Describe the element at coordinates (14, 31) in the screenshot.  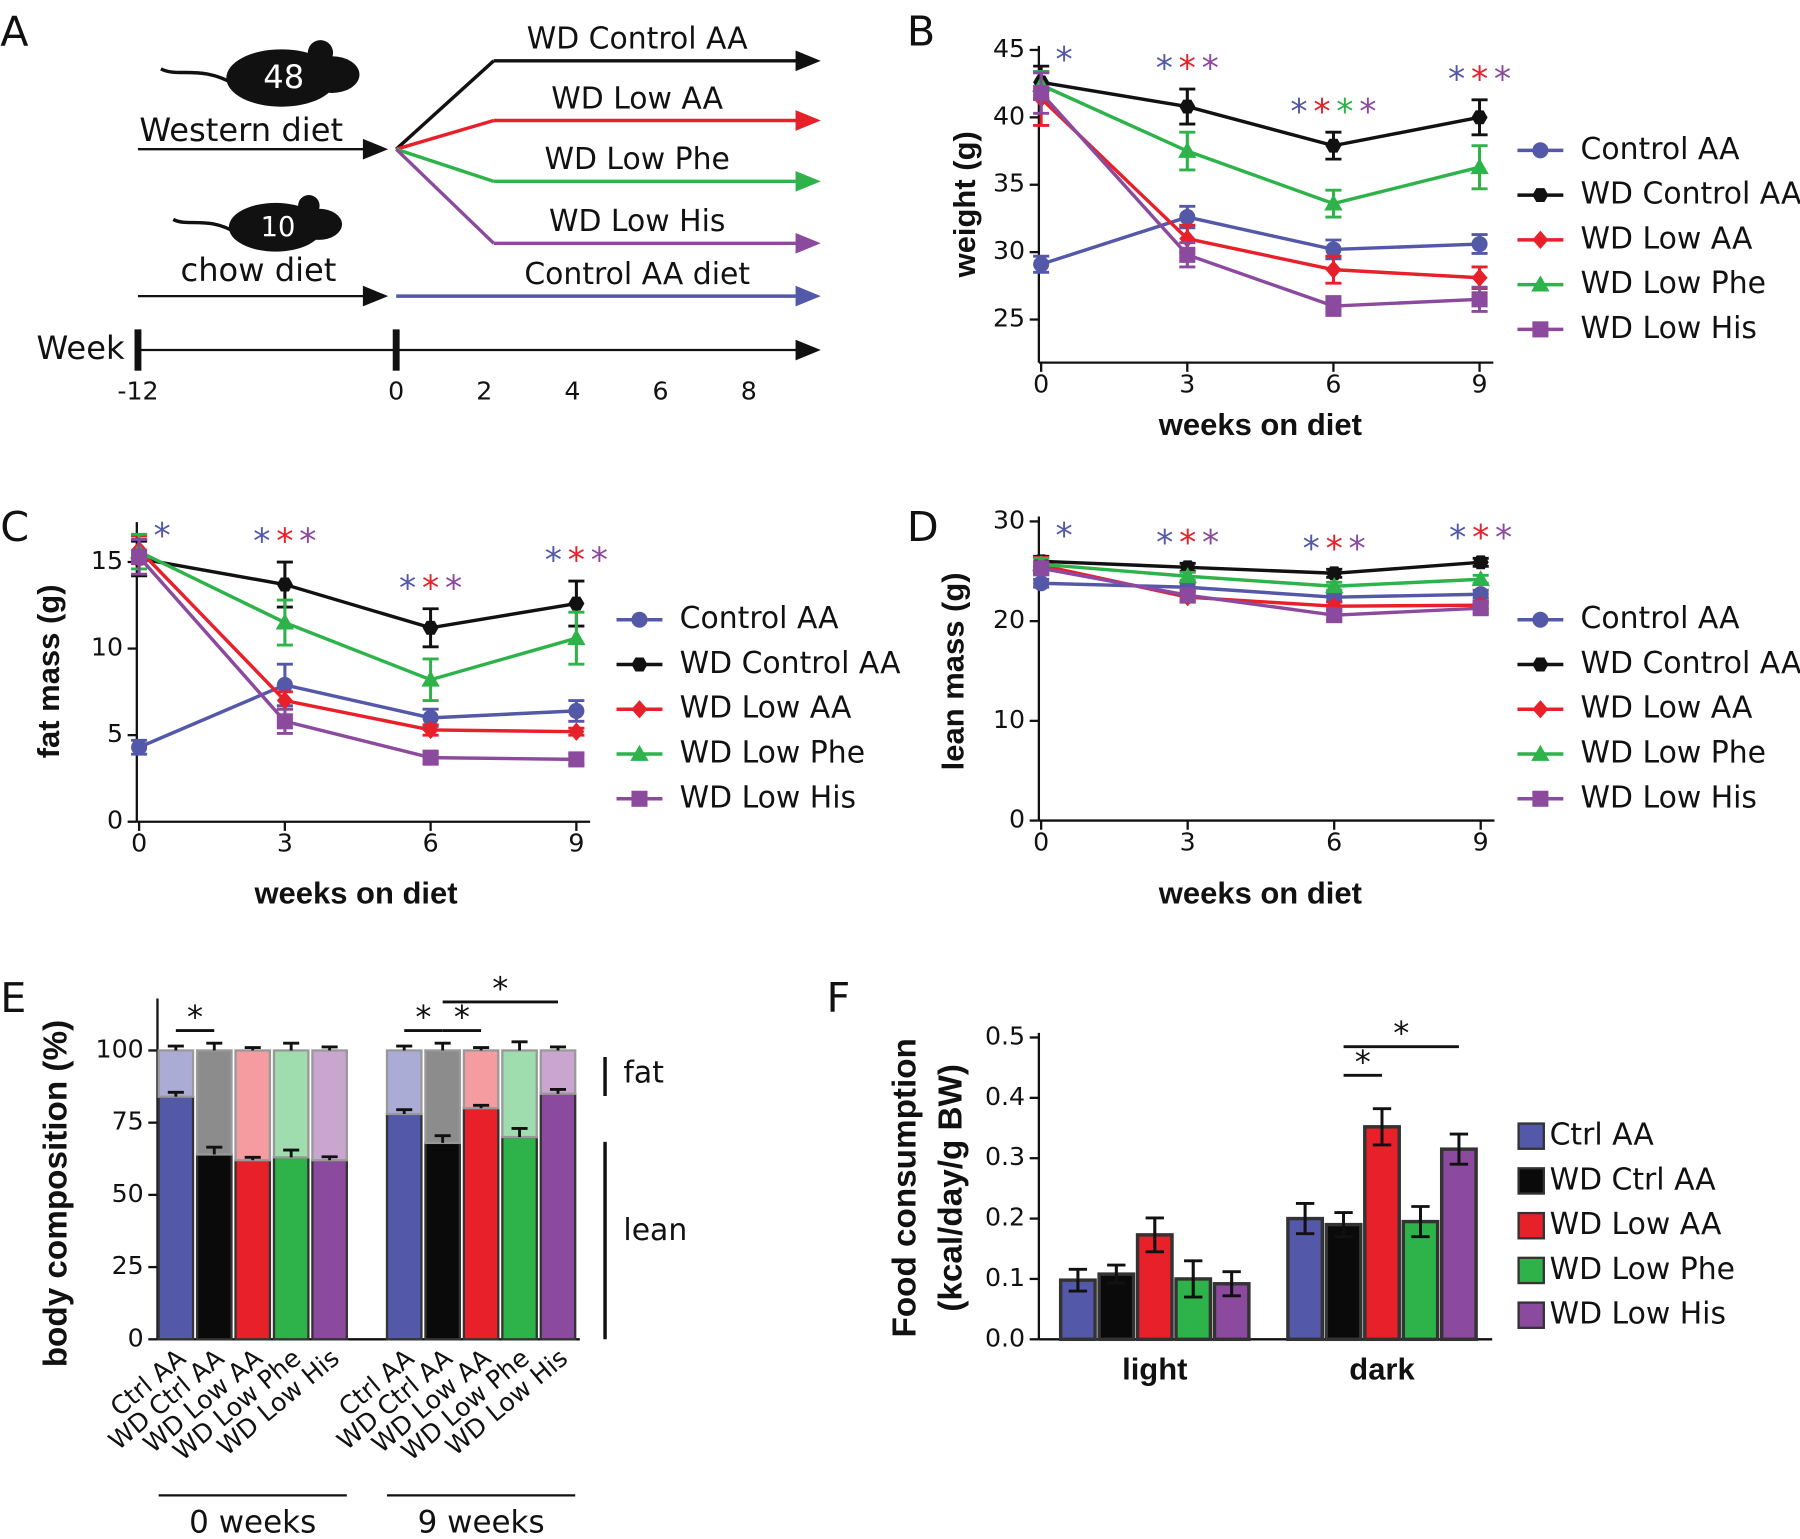
I see `panel-label: A` at that location.